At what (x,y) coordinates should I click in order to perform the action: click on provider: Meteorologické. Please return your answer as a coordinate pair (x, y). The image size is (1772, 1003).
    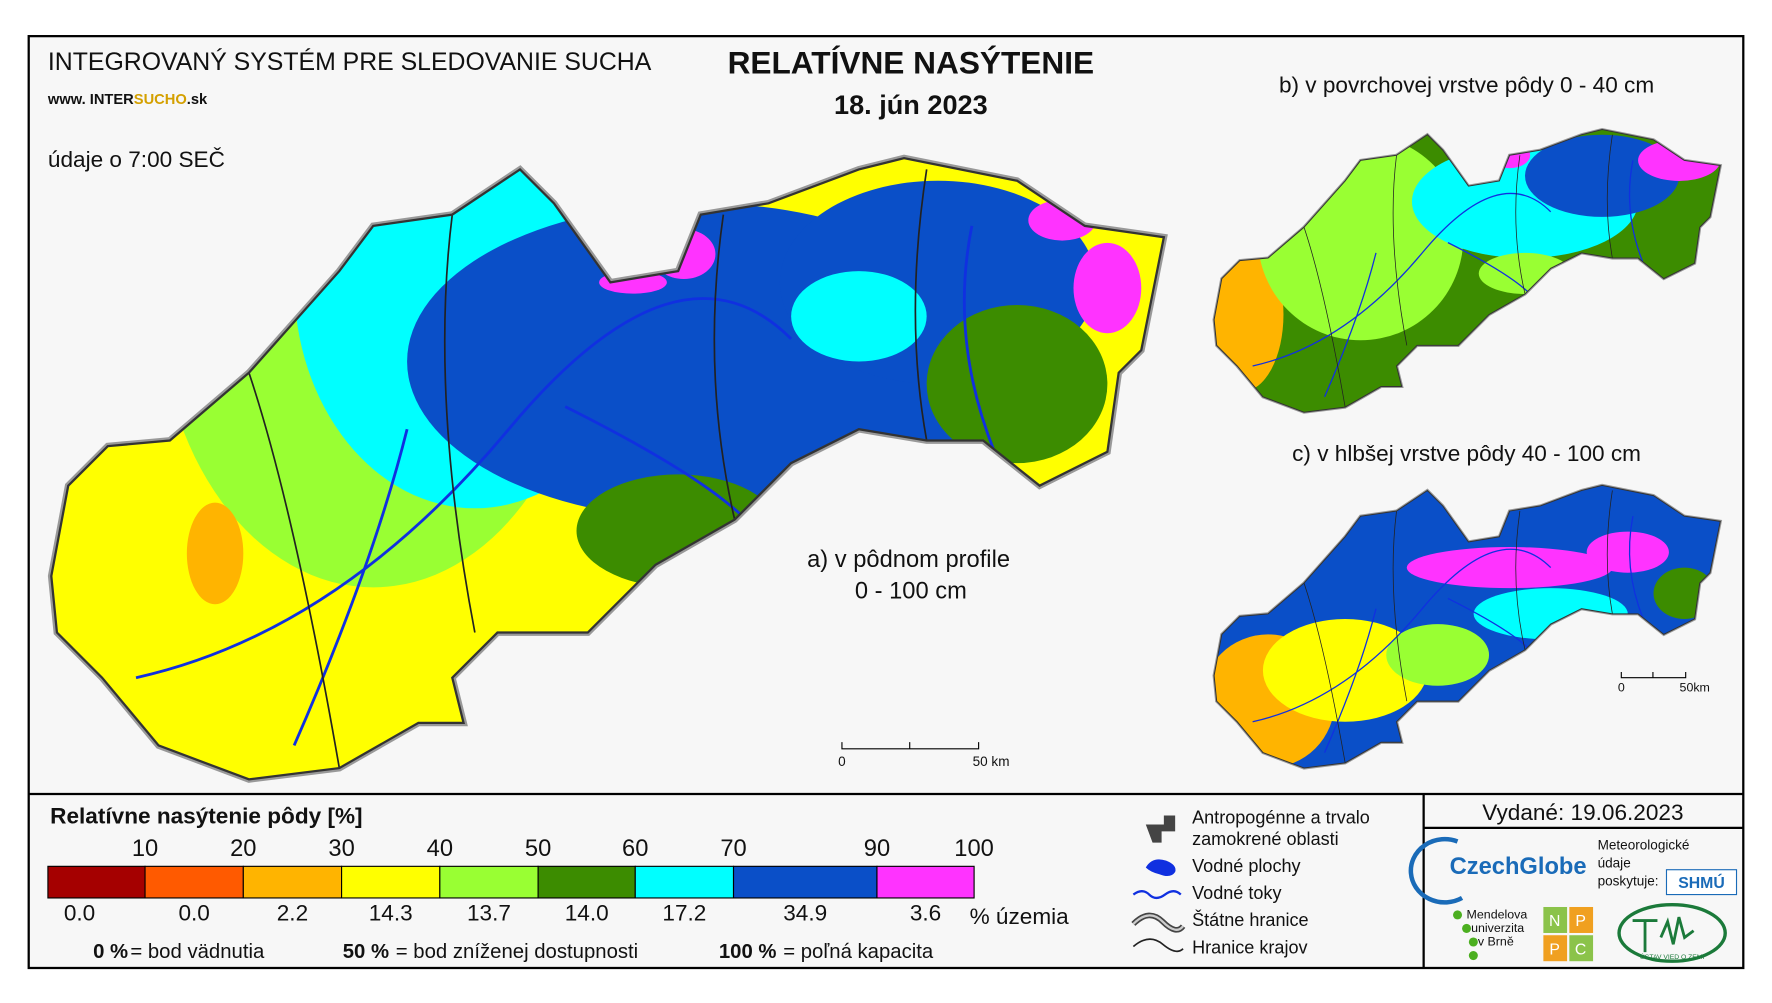
    Looking at the image, I should click on (1644, 844).